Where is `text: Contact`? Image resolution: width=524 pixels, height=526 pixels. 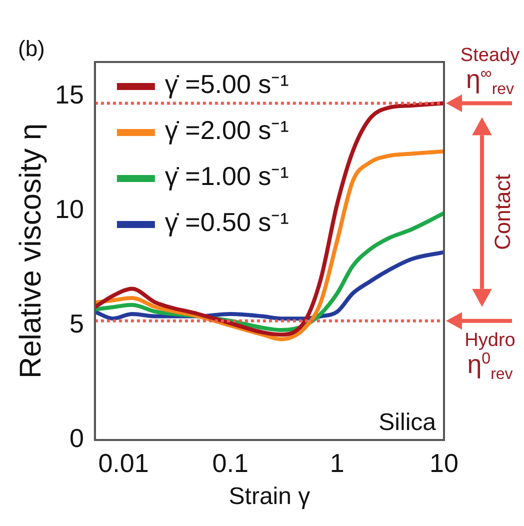
text: Contact is located at coordinates (503, 212).